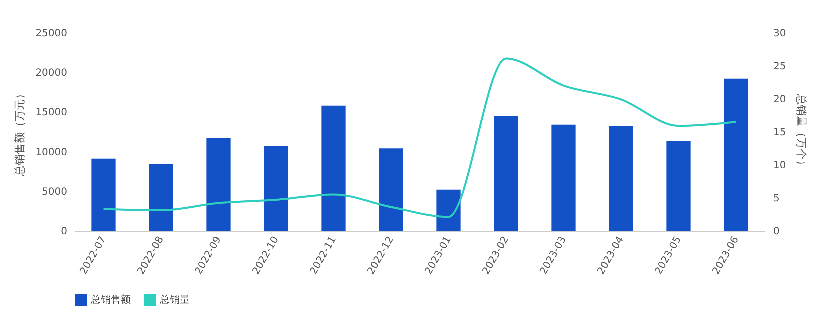 This screenshot has width=839, height=321. What do you see at coordinates (110, 300) in the screenshot?
I see `legend-label: 总销售额` at bounding box center [110, 300].